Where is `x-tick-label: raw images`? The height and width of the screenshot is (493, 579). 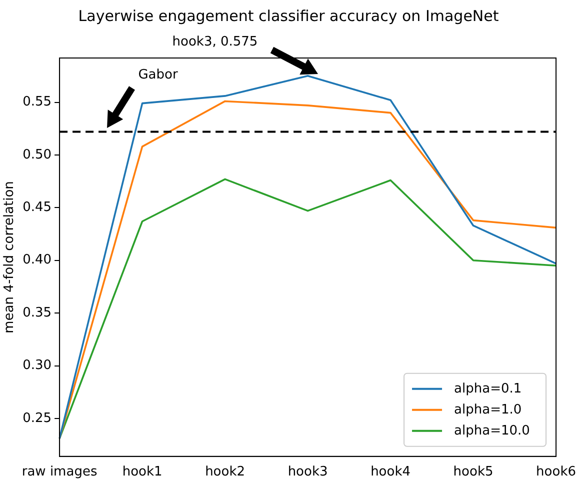
x-tick-label: raw images is located at coordinates (60, 472).